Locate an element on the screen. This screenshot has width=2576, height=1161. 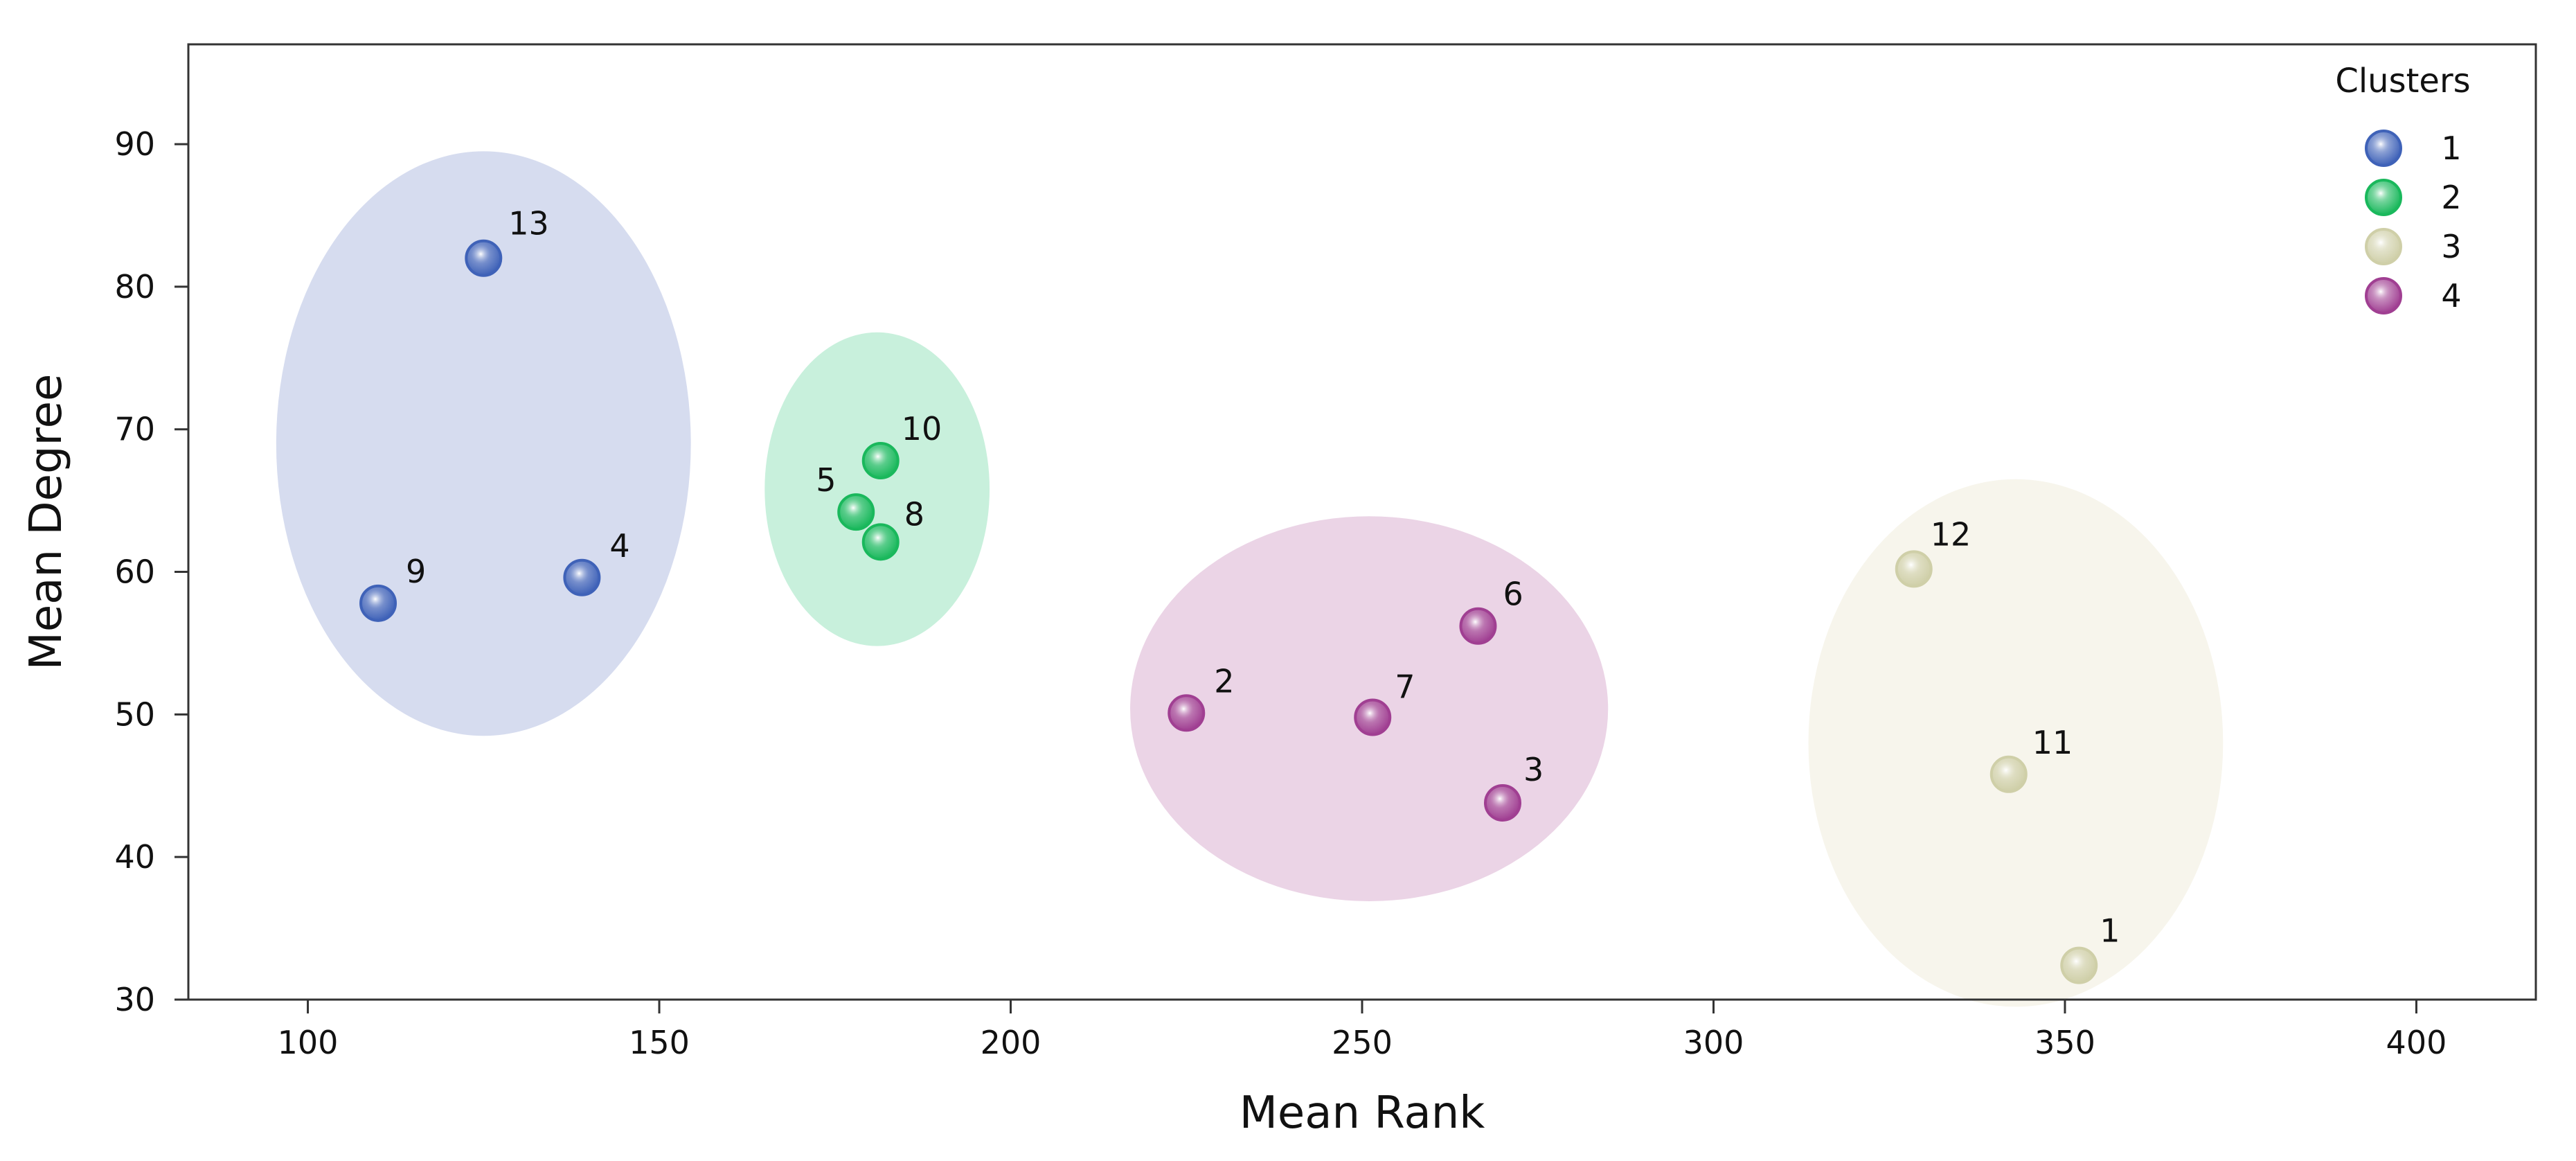
x-axis-title: Mean Rank is located at coordinates (1362, 1113).